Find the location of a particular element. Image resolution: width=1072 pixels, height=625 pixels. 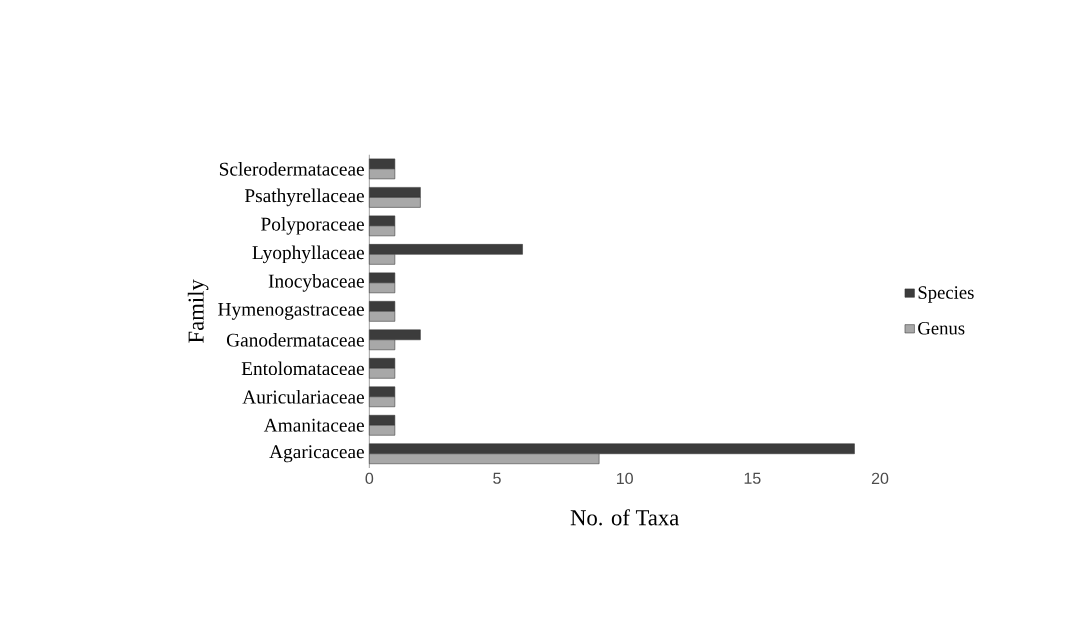

y-tick-label: Agaricaceae is located at coordinates (316, 454).